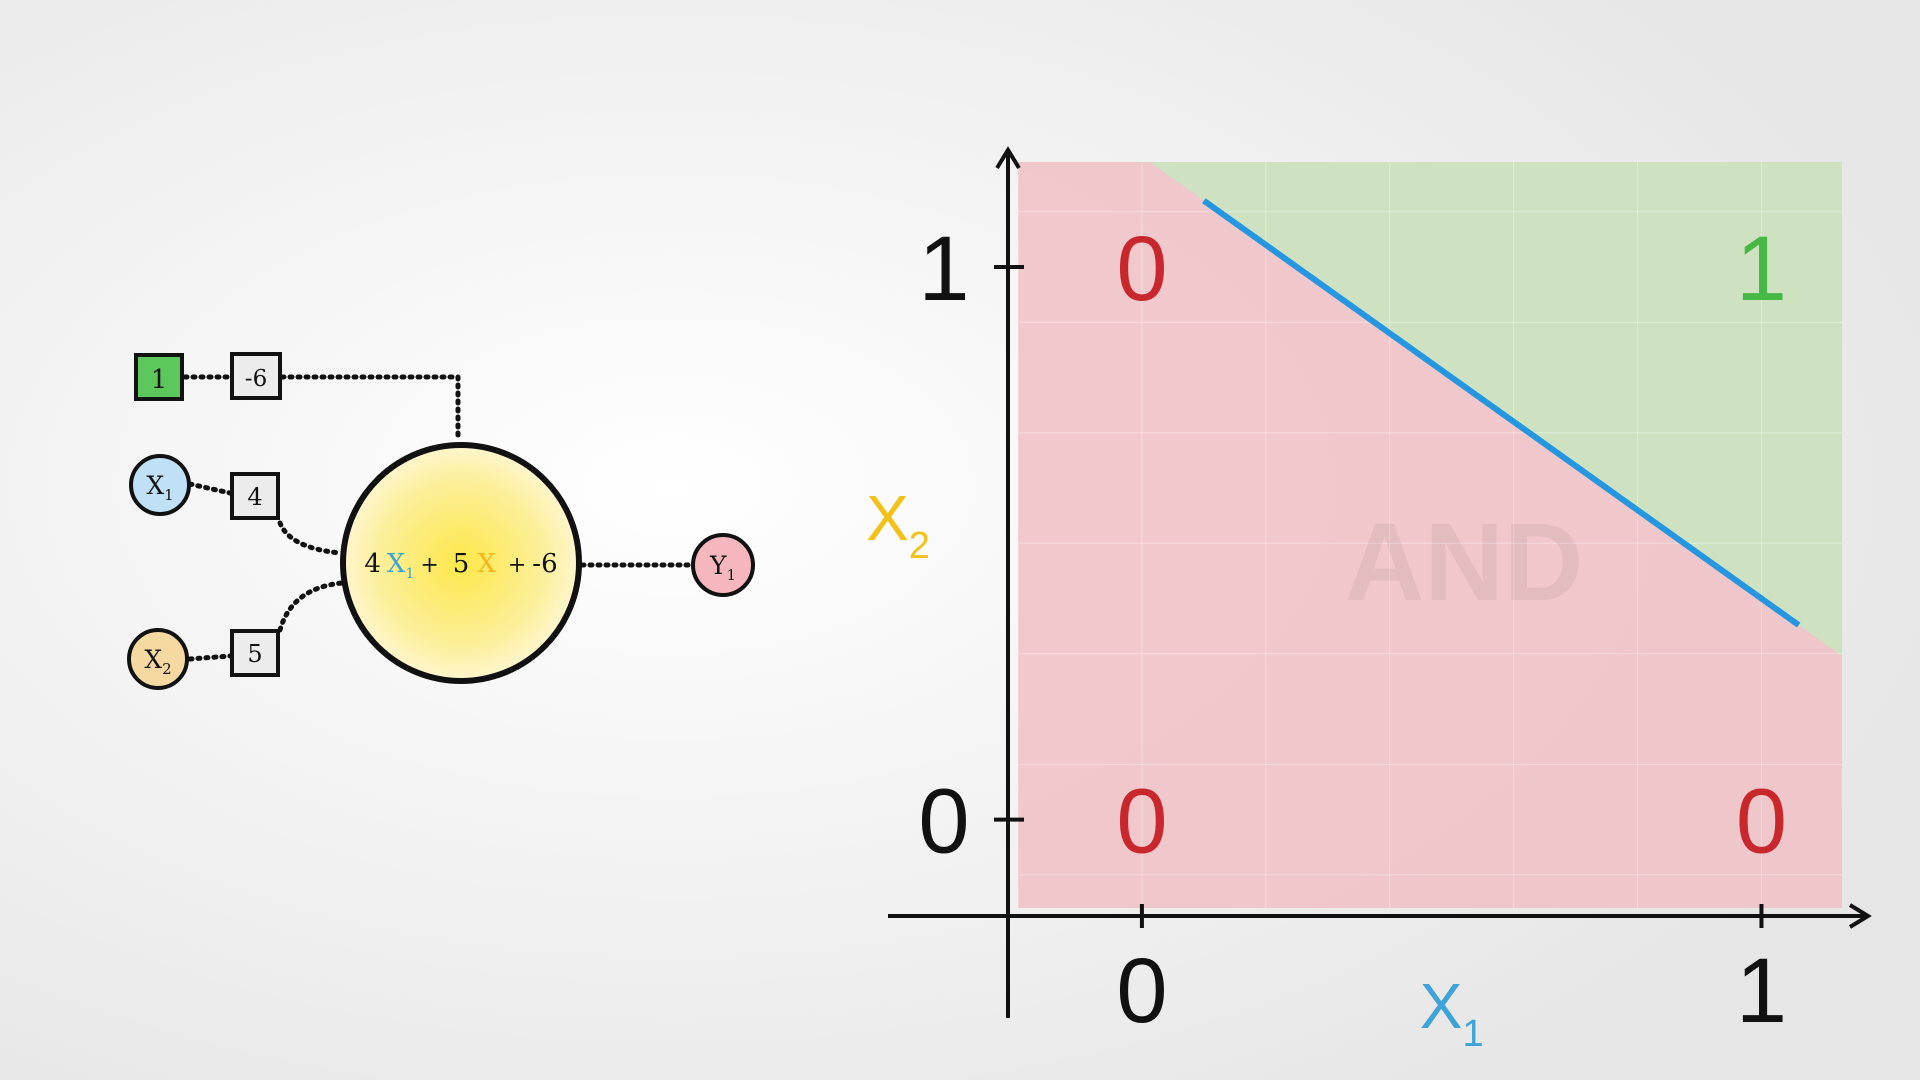 Image resolution: width=1920 pixels, height=1080 pixels. What do you see at coordinates (943, 822) in the screenshot?
I see `y-tick-label: 0` at bounding box center [943, 822].